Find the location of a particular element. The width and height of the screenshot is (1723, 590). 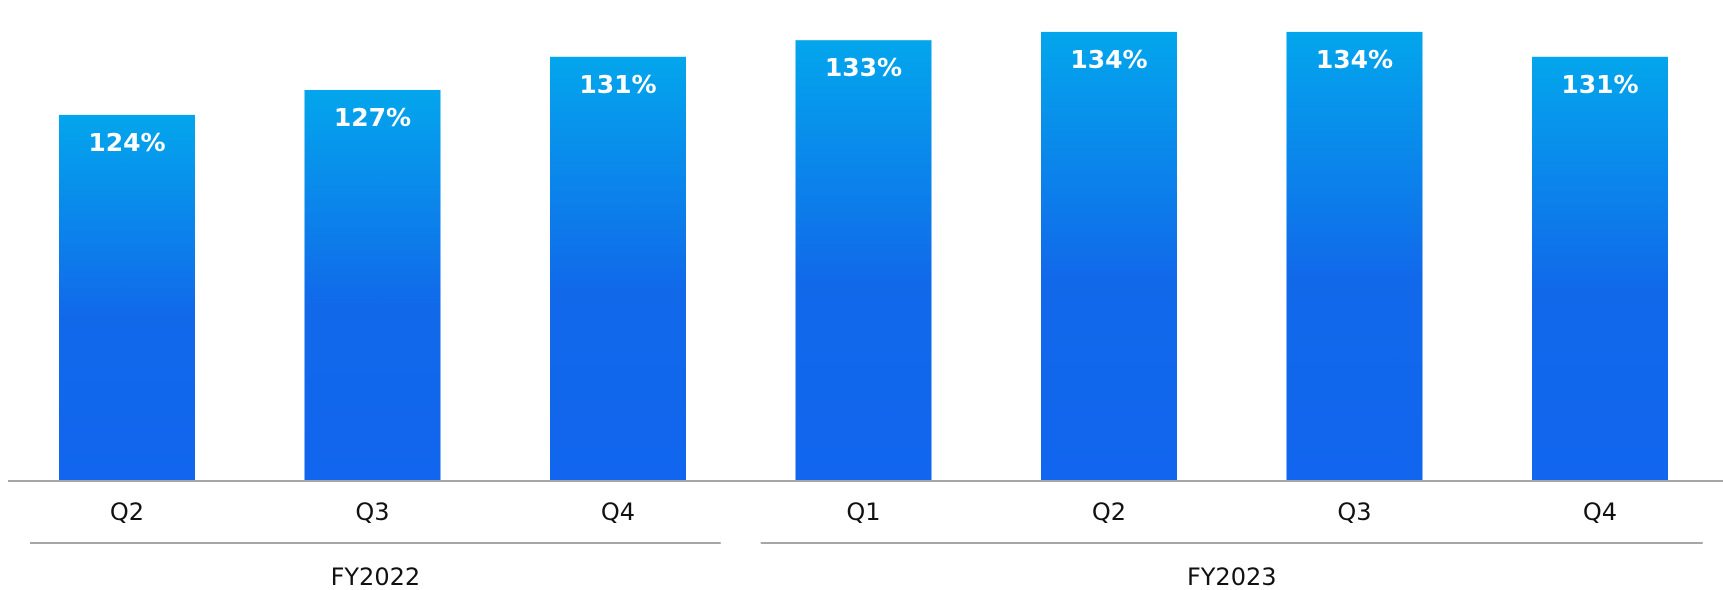

category-label-3: Q4 is located at coordinates (618, 512).